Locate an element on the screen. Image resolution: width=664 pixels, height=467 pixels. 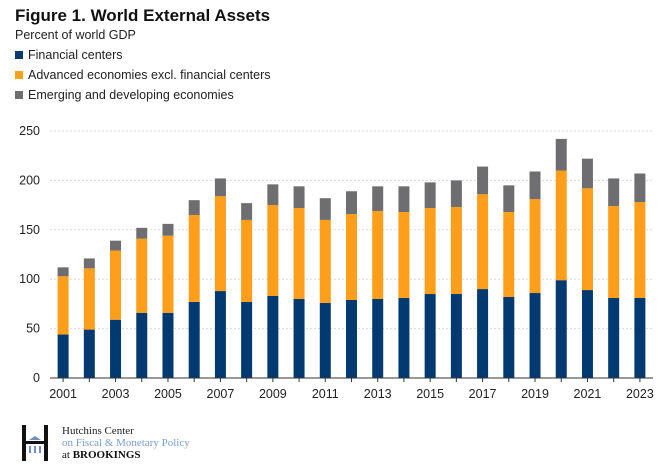
y-tick-label: 150 is located at coordinates (29, 230).